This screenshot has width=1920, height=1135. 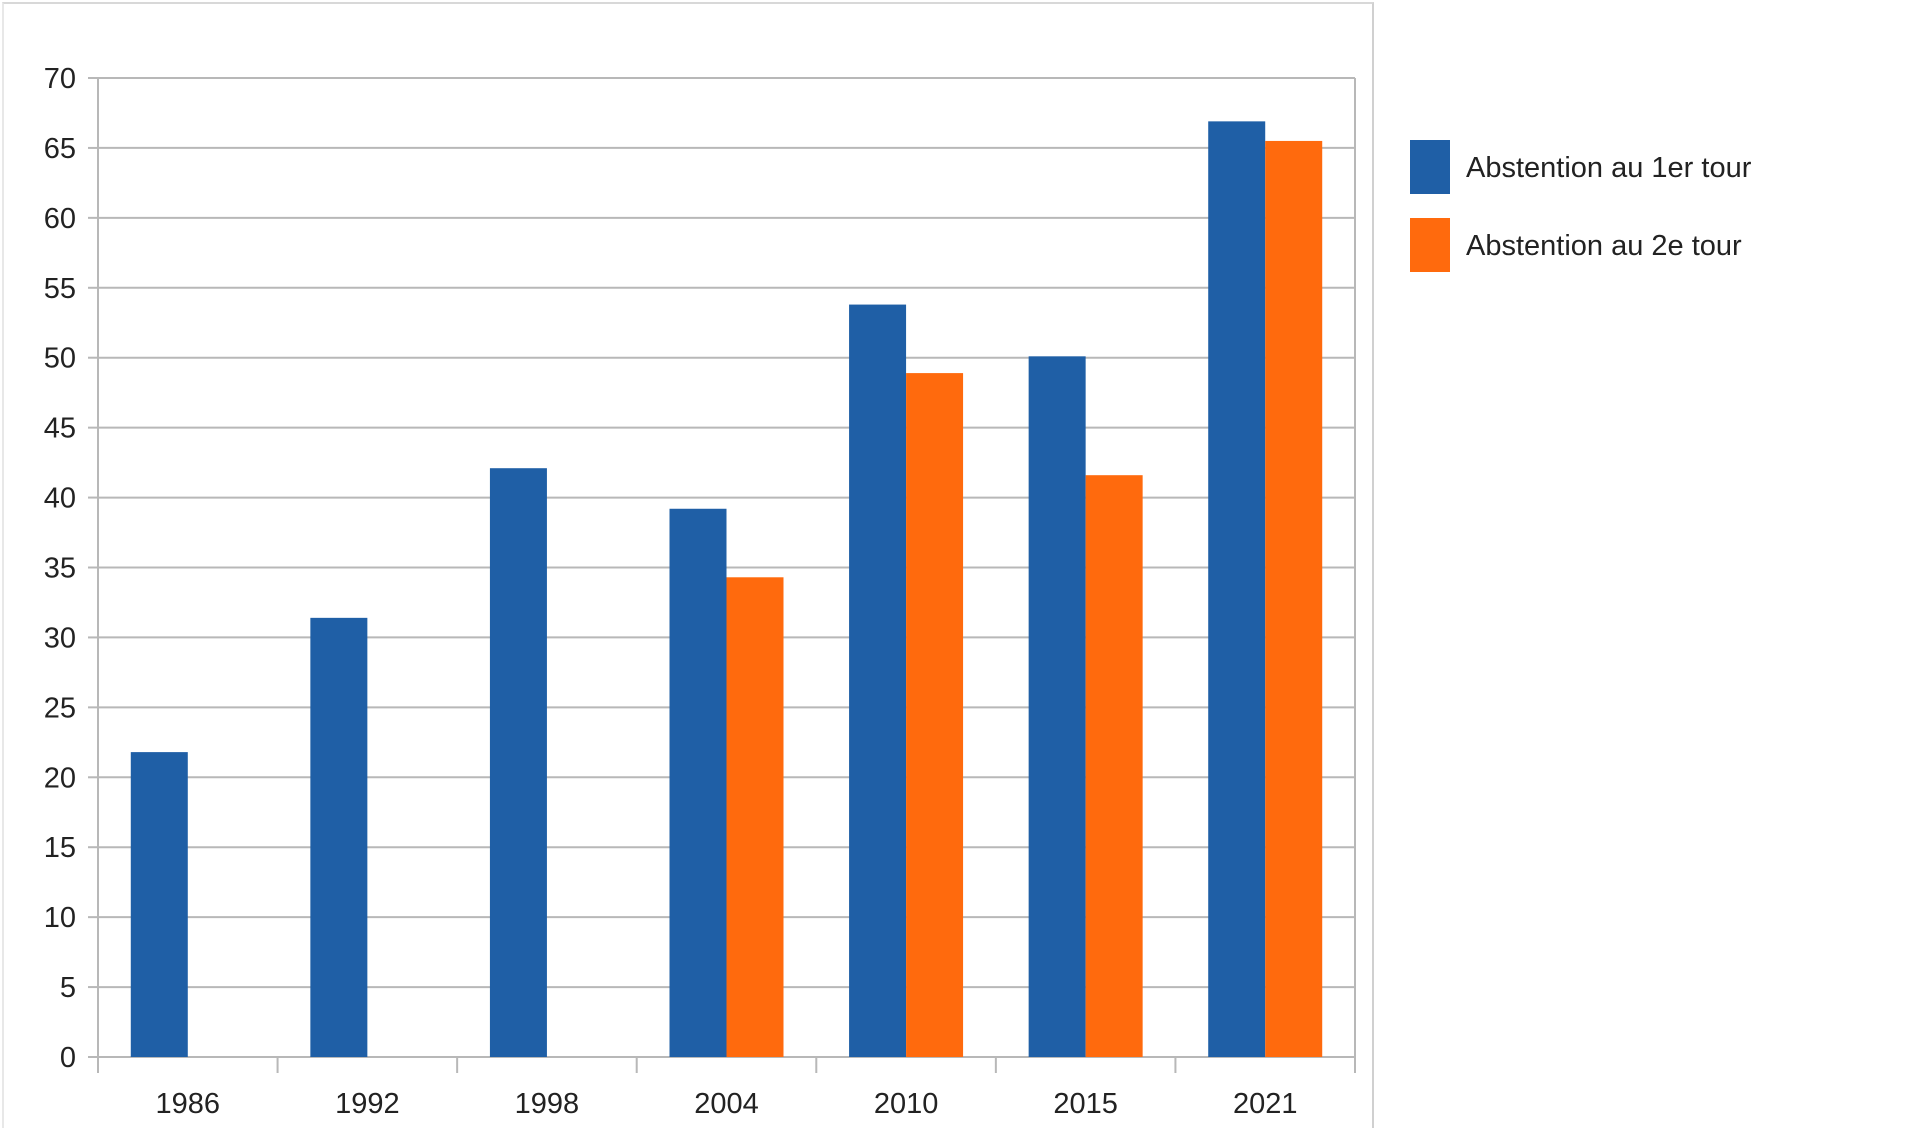 I want to click on y-tick-label: 0, so click(x=68, y=1058).